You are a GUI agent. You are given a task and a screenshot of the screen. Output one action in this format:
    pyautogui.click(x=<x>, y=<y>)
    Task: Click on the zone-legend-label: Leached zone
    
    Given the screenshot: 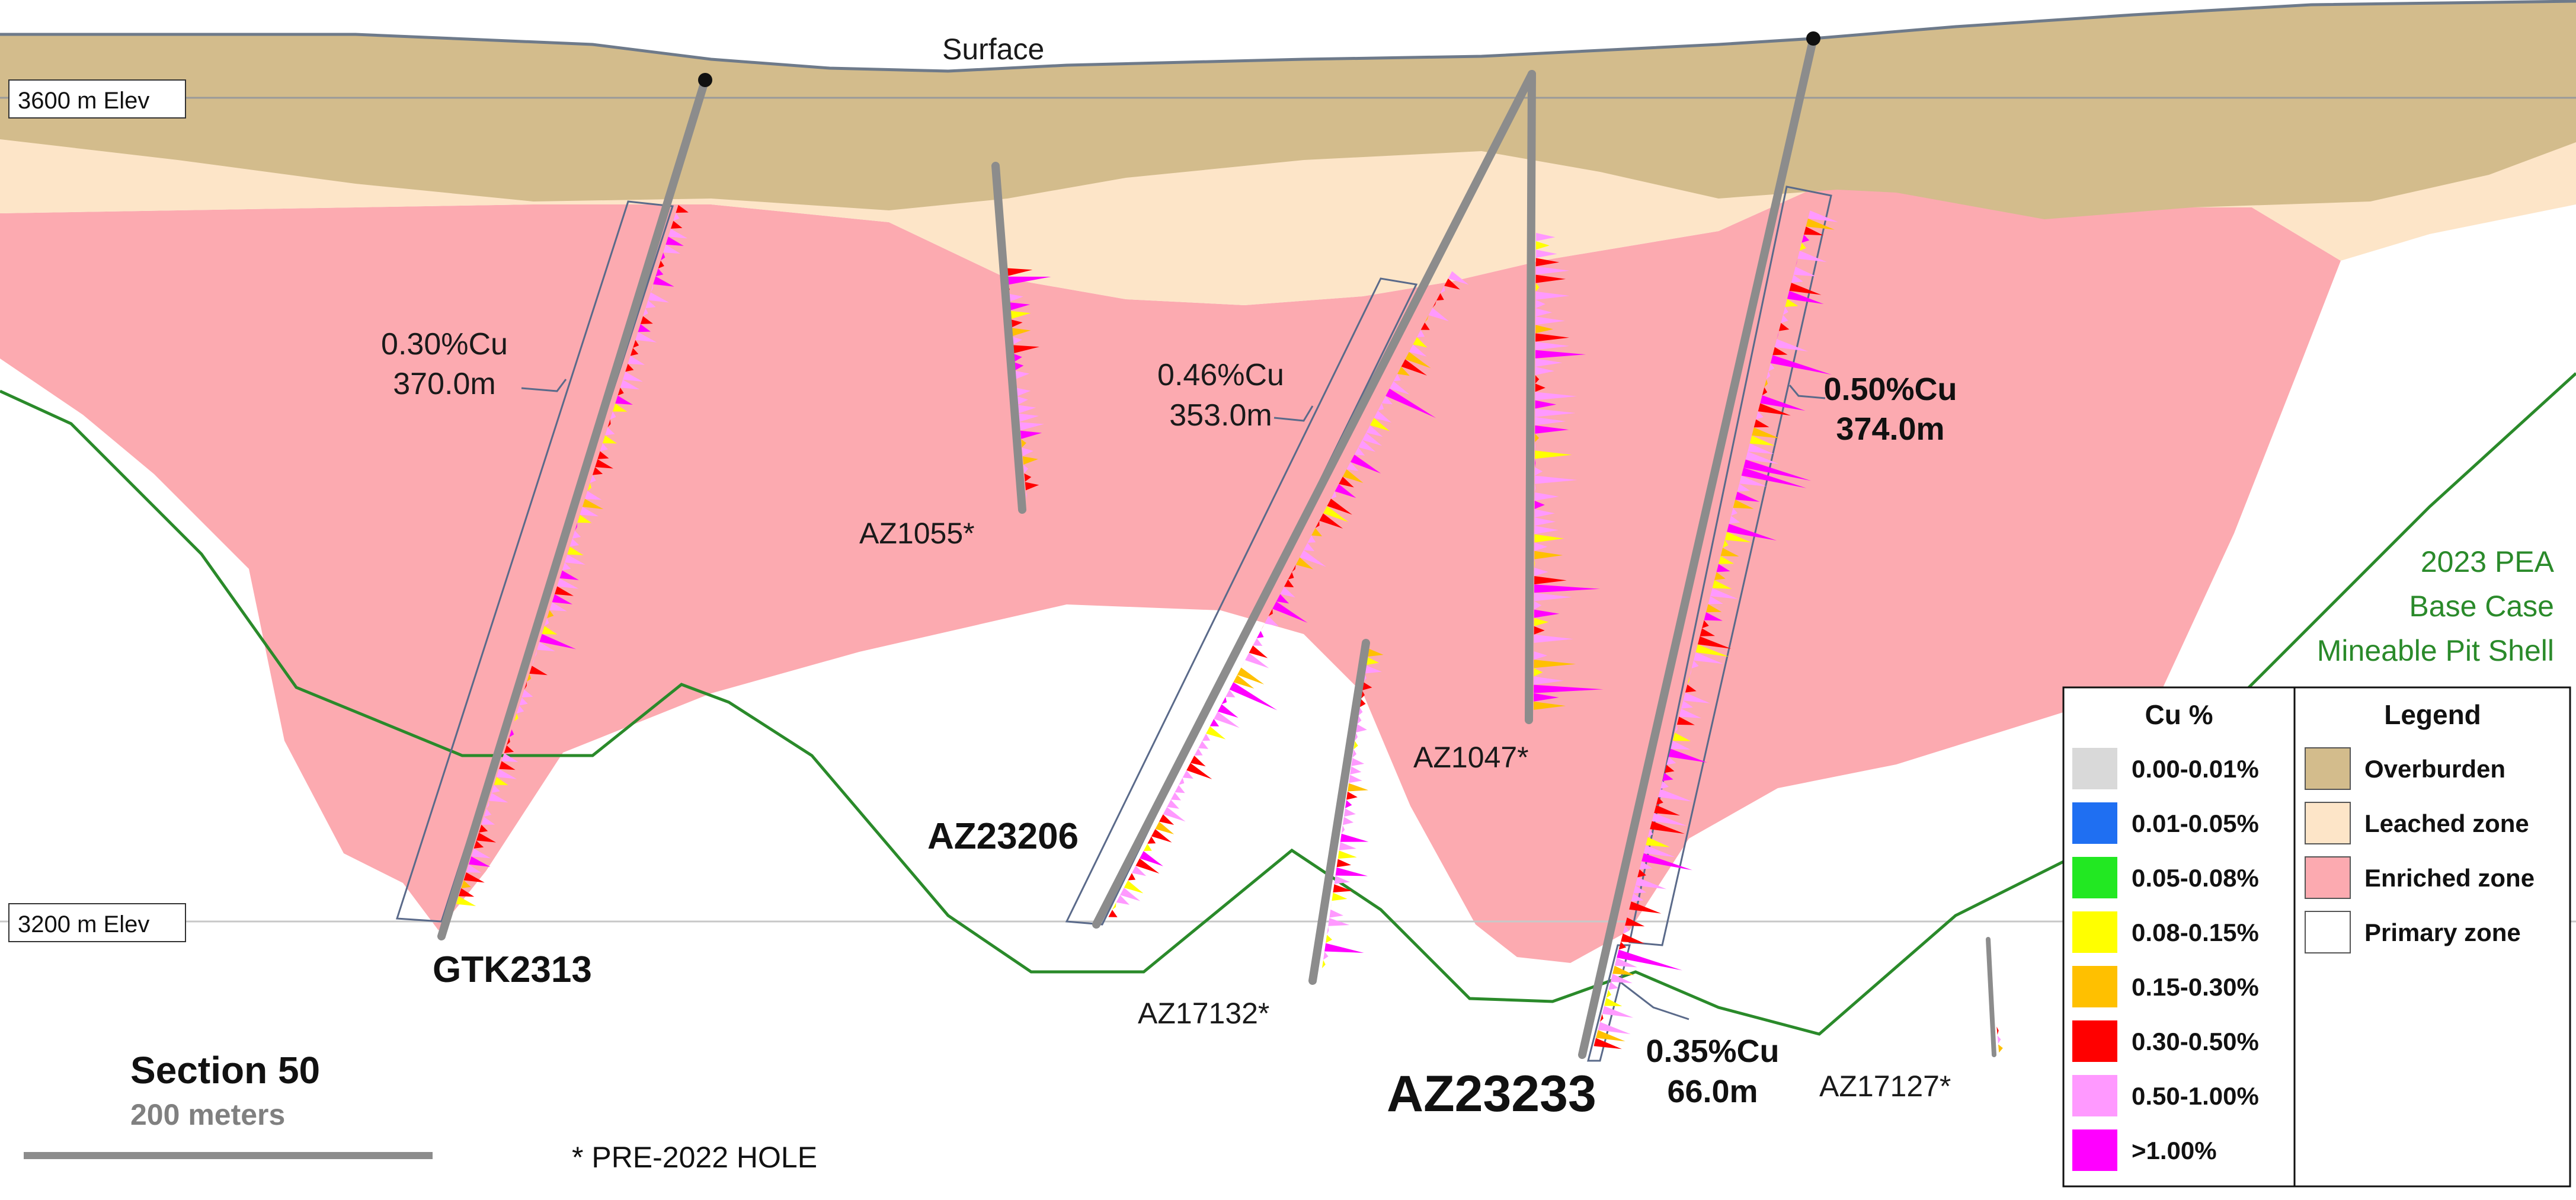 What is the action you would take?
    pyautogui.click(x=2446, y=823)
    